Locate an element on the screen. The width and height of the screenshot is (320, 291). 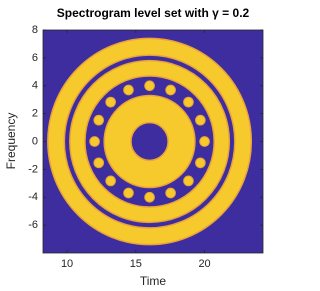
y-tick-label: 4 is located at coordinates (35, 86).